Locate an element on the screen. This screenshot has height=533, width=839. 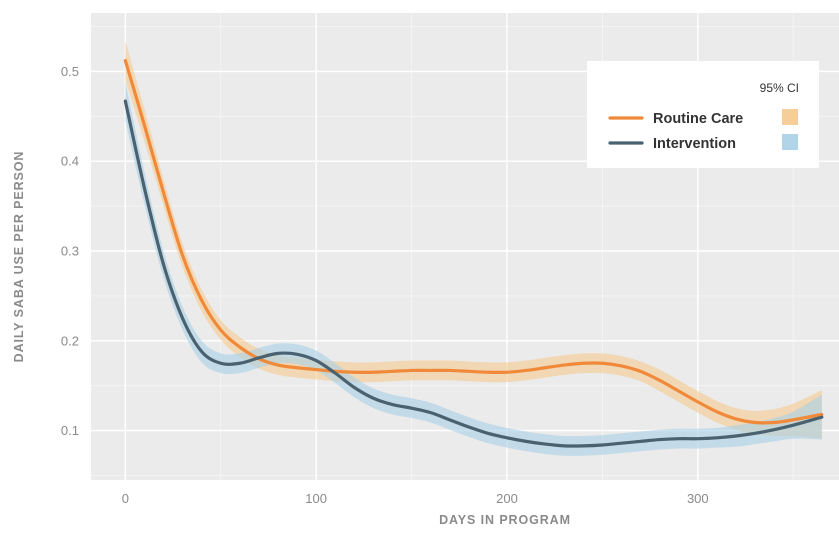
y-tick-label: 0.4 is located at coordinates (70, 161).